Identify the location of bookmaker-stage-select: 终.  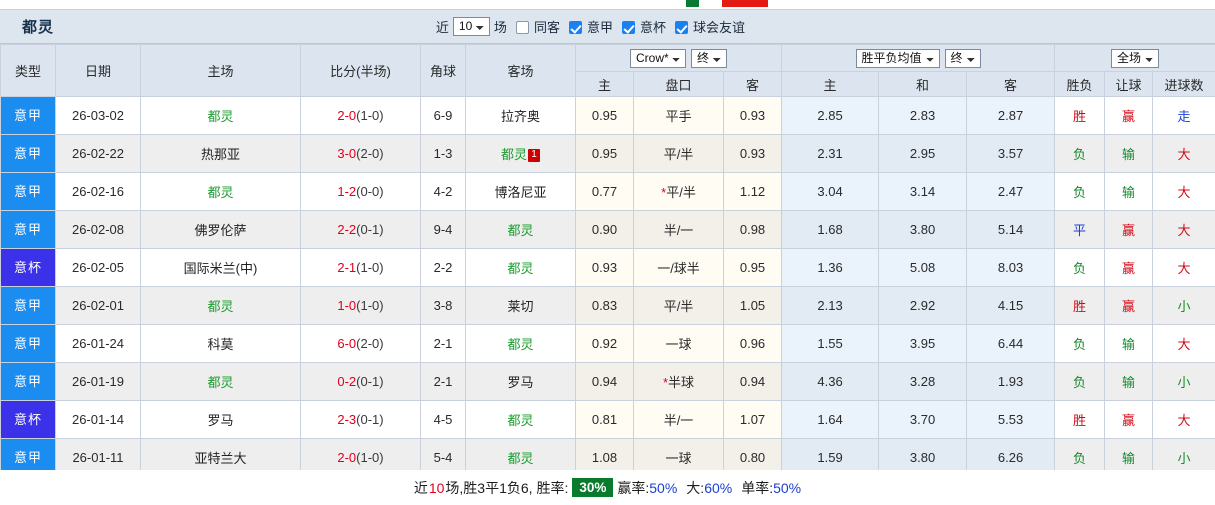
(709, 58).